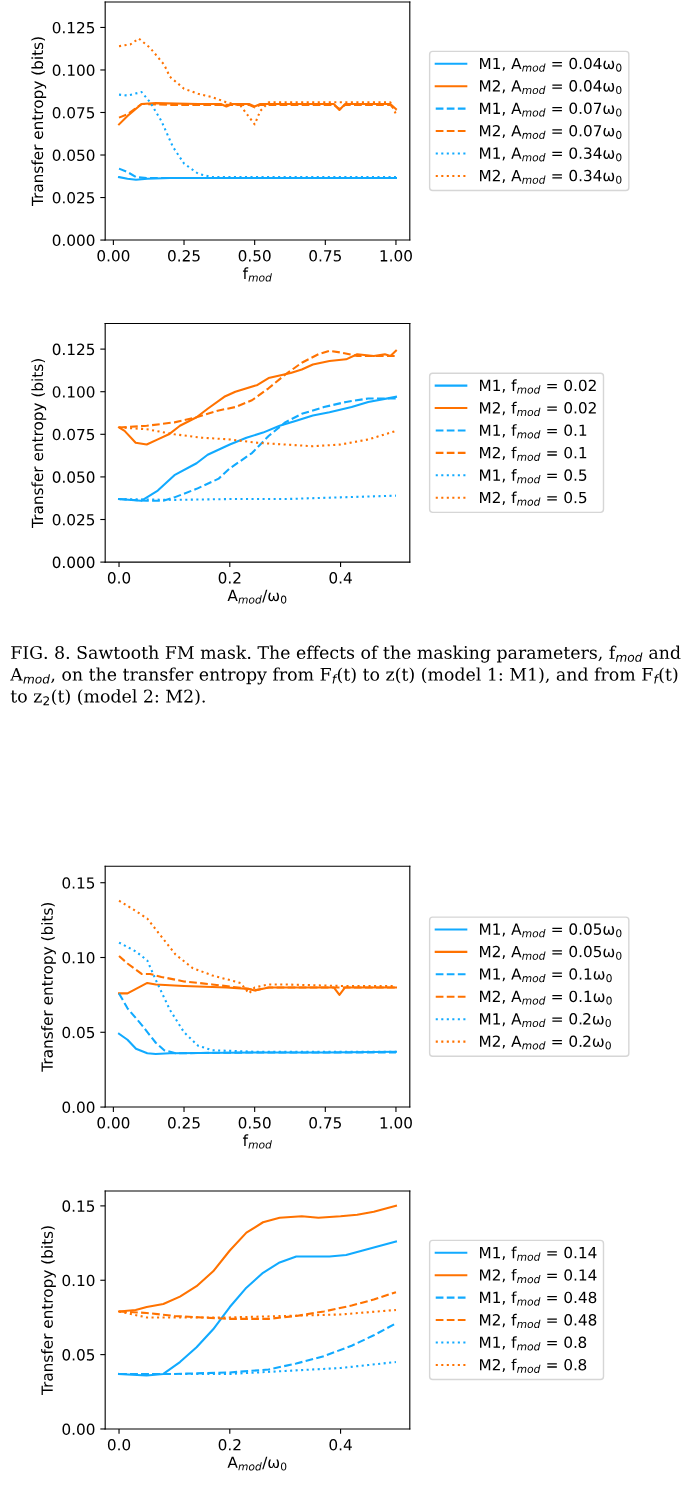 This screenshot has width=683, height=1491. What do you see at coordinates (533, 498) in the screenshot?
I see `legend-label: M2, f$_{mod}$ = 0.5` at bounding box center [533, 498].